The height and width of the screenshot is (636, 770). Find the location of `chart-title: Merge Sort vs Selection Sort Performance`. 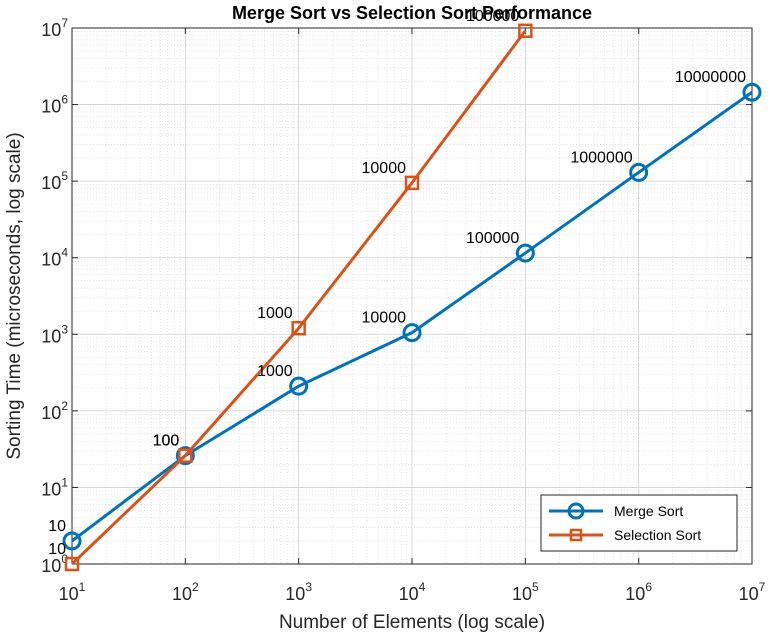

chart-title: Merge Sort vs Selection Sort Performance is located at coordinates (412, 13).